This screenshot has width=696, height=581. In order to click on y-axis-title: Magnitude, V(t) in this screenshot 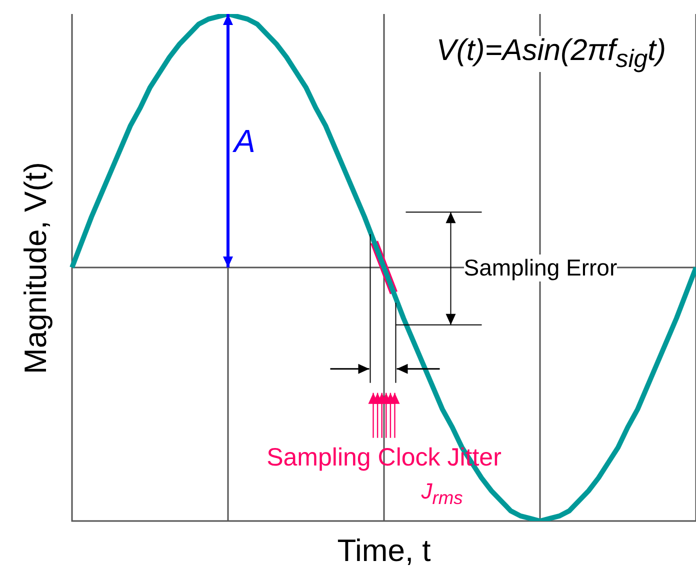, I will do `click(35, 268)`.